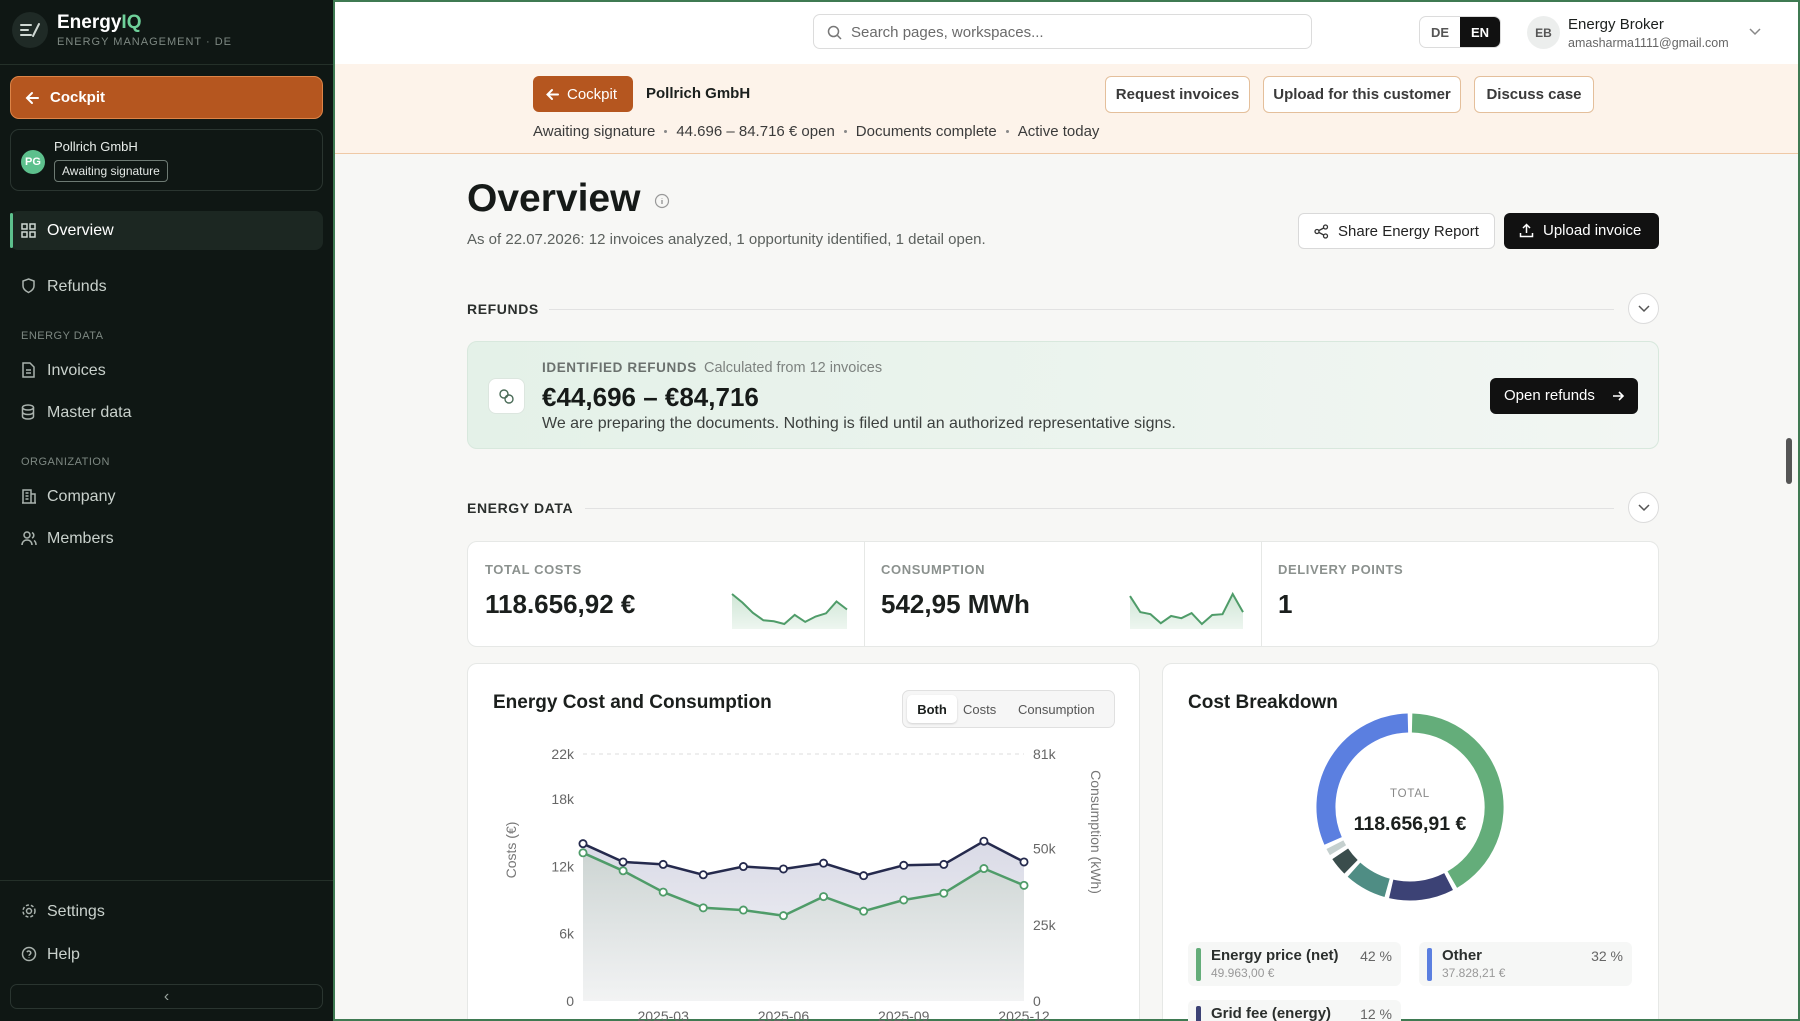 The image size is (1800, 1021). What do you see at coordinates (166, 996) in the screenshot?
I see `collapse-button: ‹` at bounding box center [166, 996].